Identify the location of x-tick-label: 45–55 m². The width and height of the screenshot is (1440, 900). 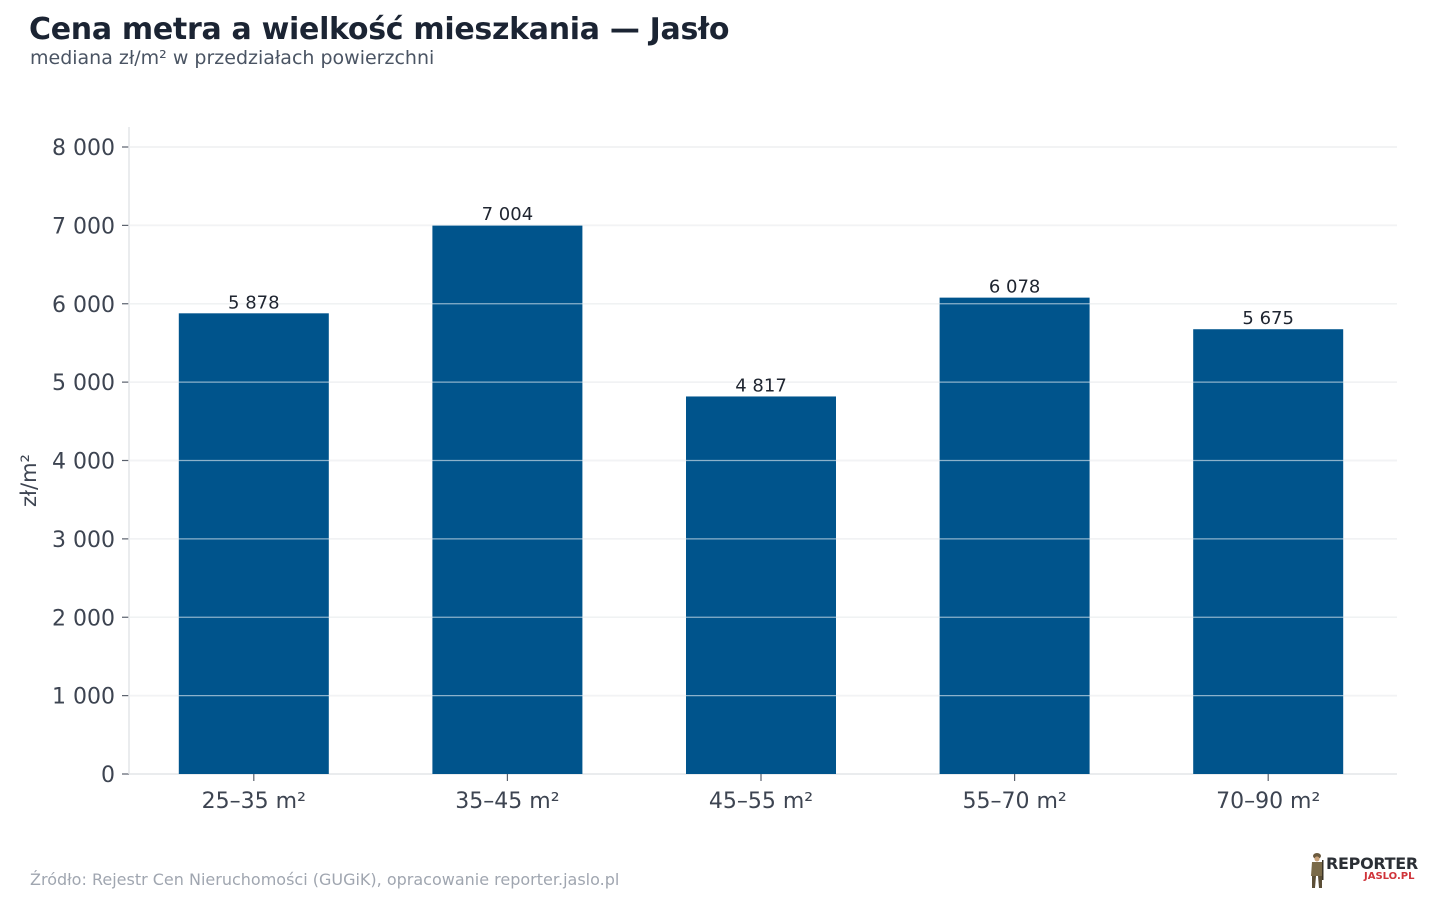
(761, 801).